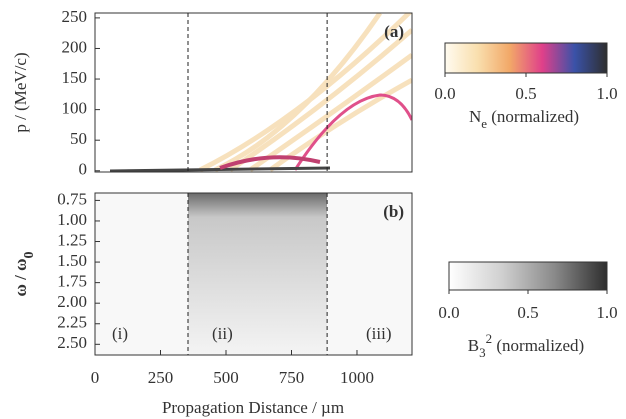  Describe the element at coordinates (29, 254) in the screenshot. I see `y-axis-label-sub: 0` at that location.